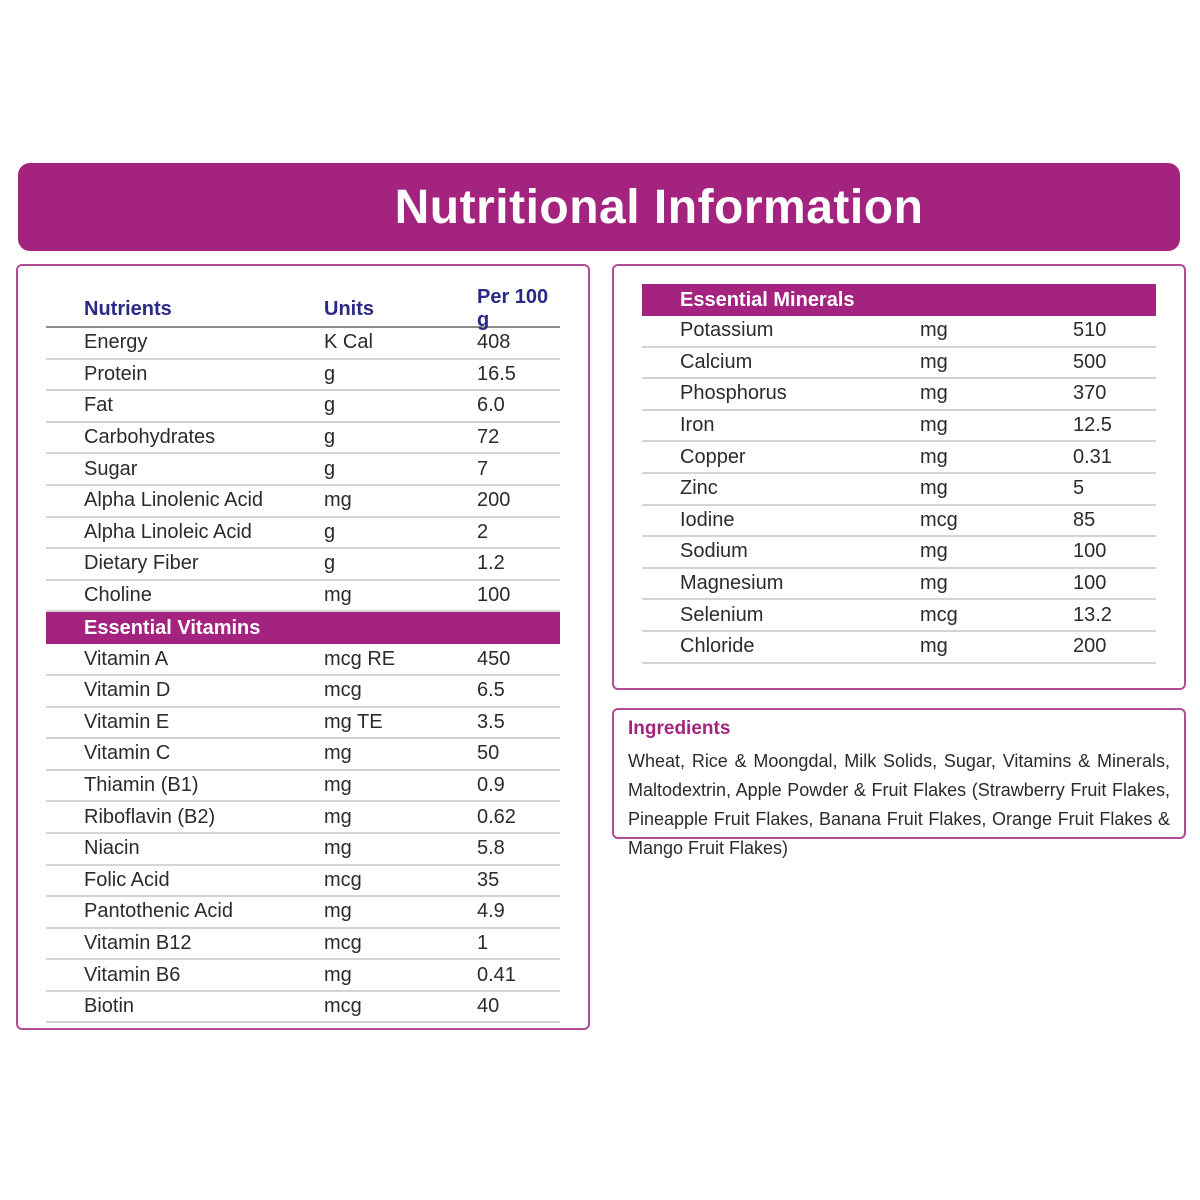 Image resolution: width=1200 pixels, height=1200 pixels. Describe the element at coordinates (303, 376) in the screenshot. I see `nutrient-row: Protein g 16.5` at that location.